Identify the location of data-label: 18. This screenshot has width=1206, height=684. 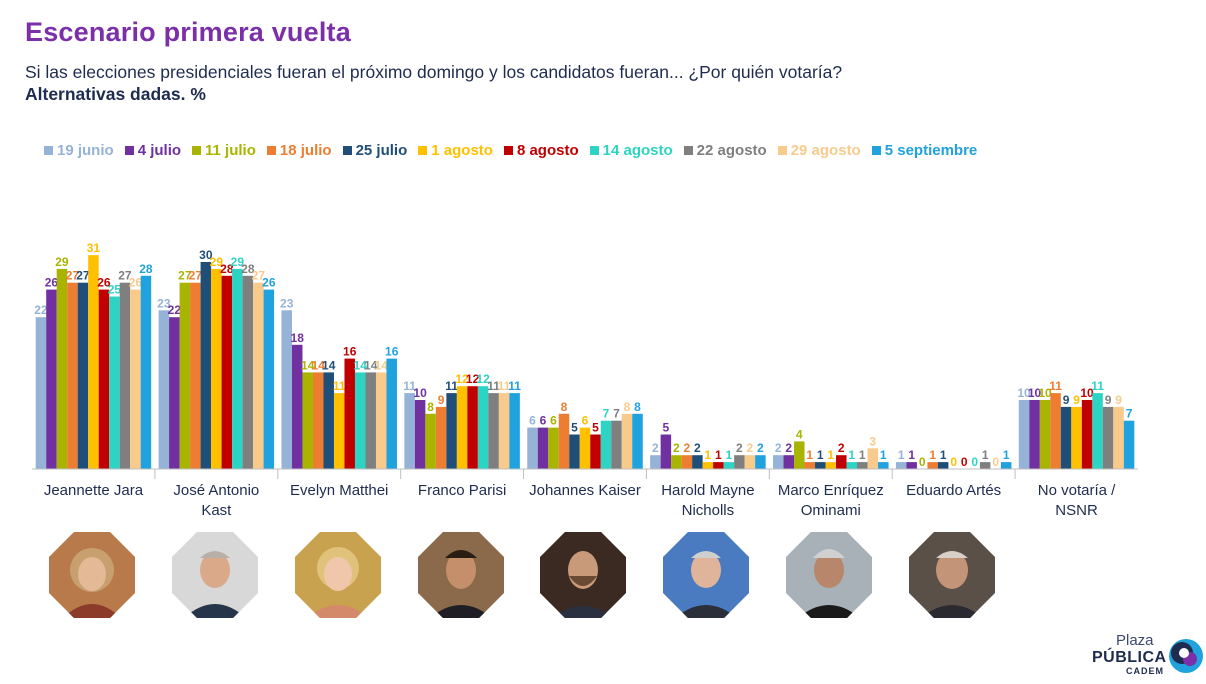
(298, 338).